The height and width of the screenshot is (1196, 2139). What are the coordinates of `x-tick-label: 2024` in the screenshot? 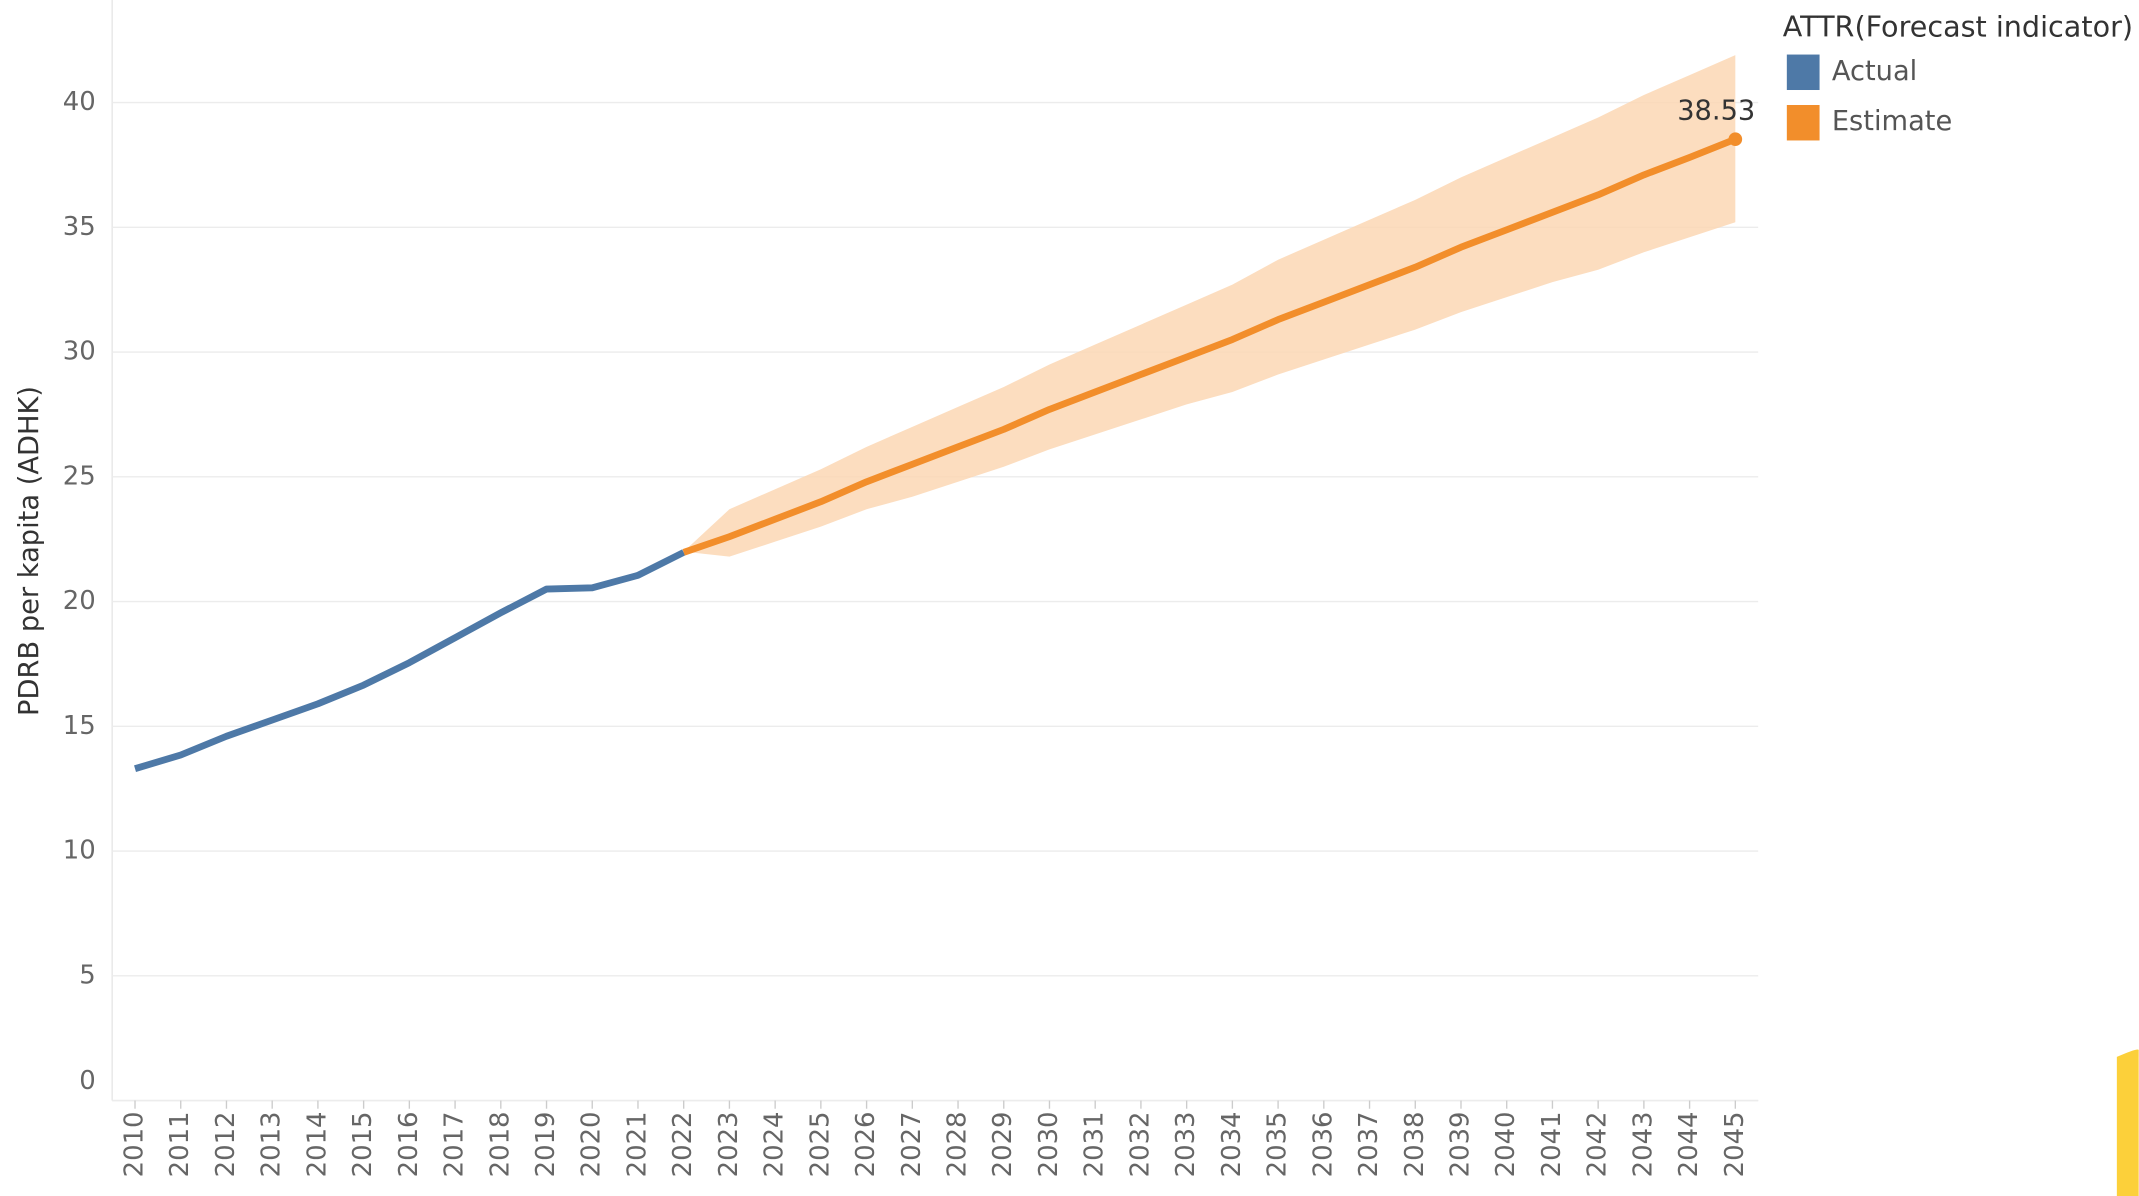 It's located at (775, 1144).